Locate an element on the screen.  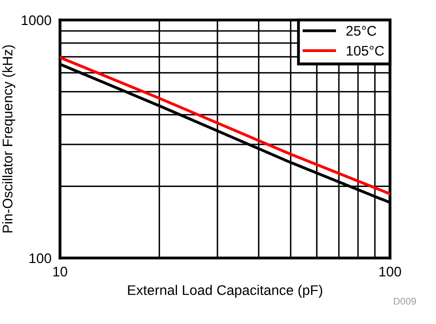
legend-label: 25°C is located at coordinates (361, 31).